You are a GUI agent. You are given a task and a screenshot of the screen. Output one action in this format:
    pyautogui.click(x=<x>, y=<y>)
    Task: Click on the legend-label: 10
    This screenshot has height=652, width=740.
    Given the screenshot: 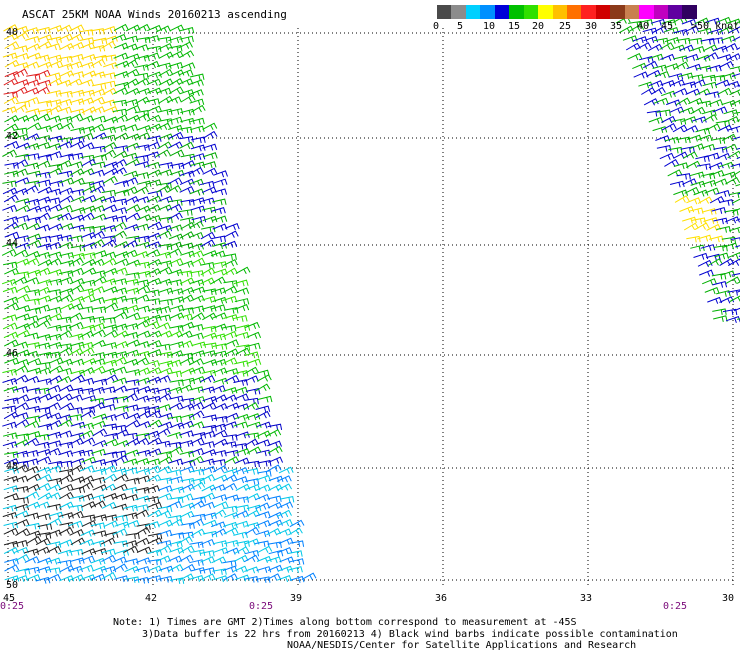 What is the action you would take?
    pyautogui.click(x=489, y=26)
    